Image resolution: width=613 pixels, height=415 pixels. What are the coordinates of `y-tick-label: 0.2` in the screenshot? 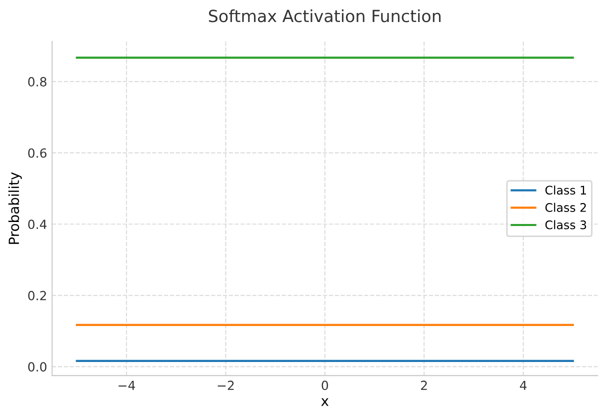 It's located at (37, 295).